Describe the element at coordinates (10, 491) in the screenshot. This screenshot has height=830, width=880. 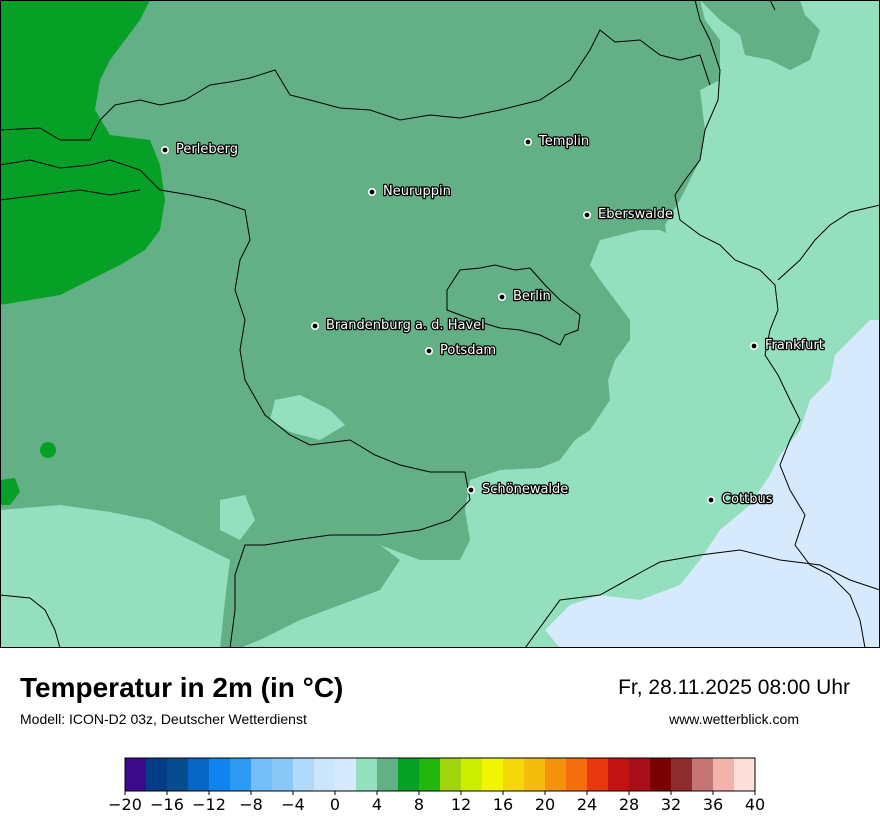
I see `region-6-8-west-spot` at that location.